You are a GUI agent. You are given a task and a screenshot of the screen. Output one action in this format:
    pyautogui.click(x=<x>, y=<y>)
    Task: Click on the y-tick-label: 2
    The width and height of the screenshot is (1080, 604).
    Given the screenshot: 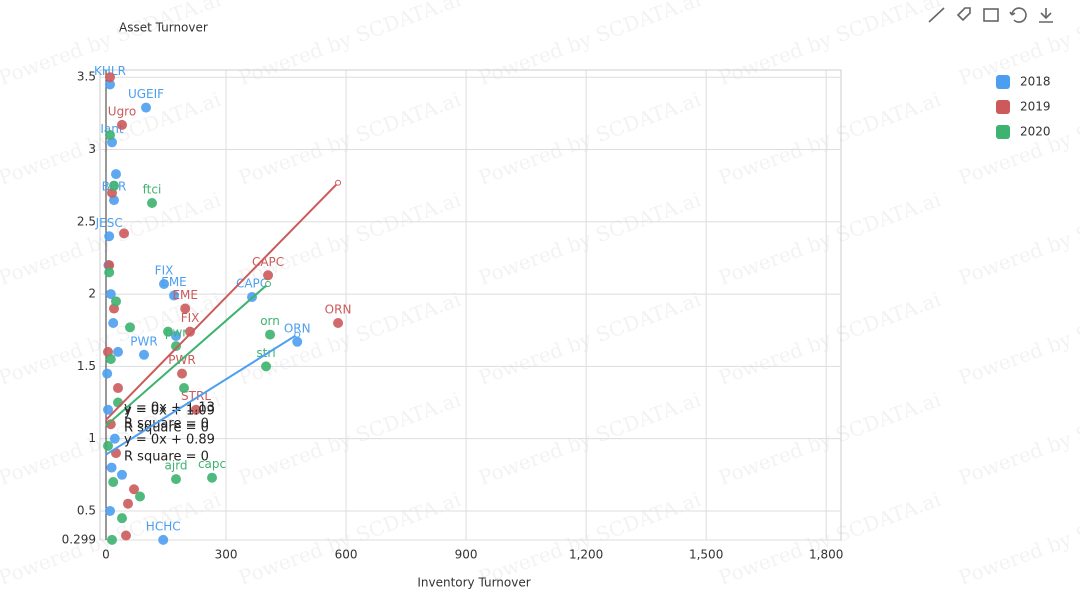 What is the action you would take?
    pyautogui.click(x=92, y=294)
    